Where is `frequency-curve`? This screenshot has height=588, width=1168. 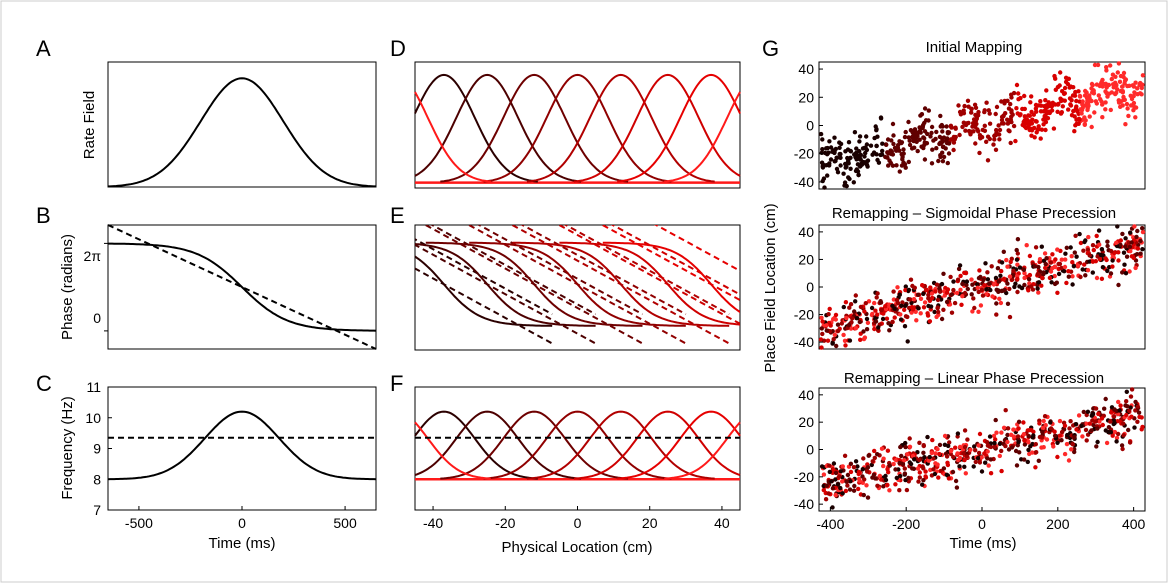
frequency-curve is located at coordinates (476, 445).